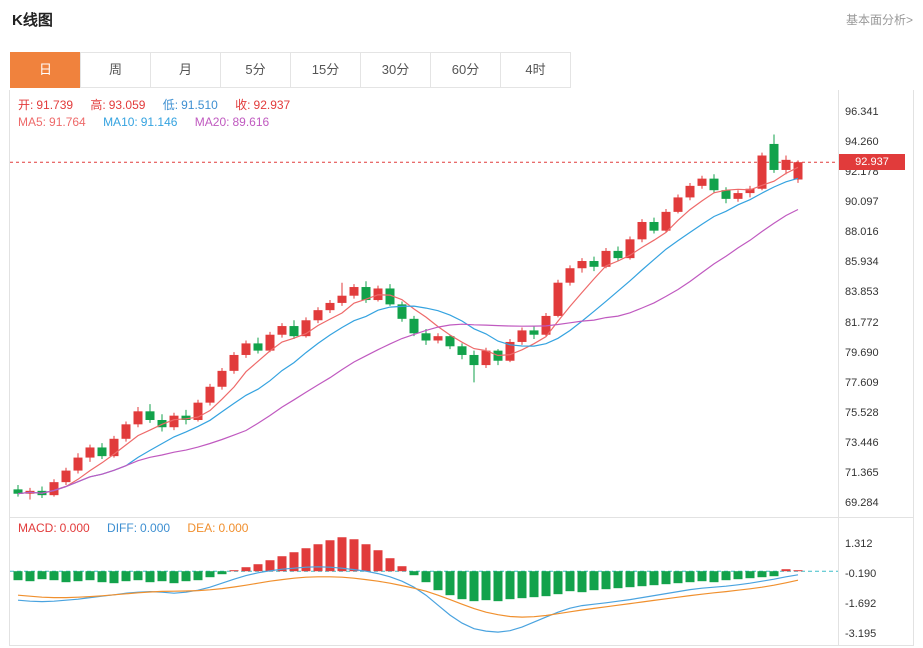 This screenshot has width=923, height=648. I want to click on price-axis-tick: 81.772, so click(862, 322).